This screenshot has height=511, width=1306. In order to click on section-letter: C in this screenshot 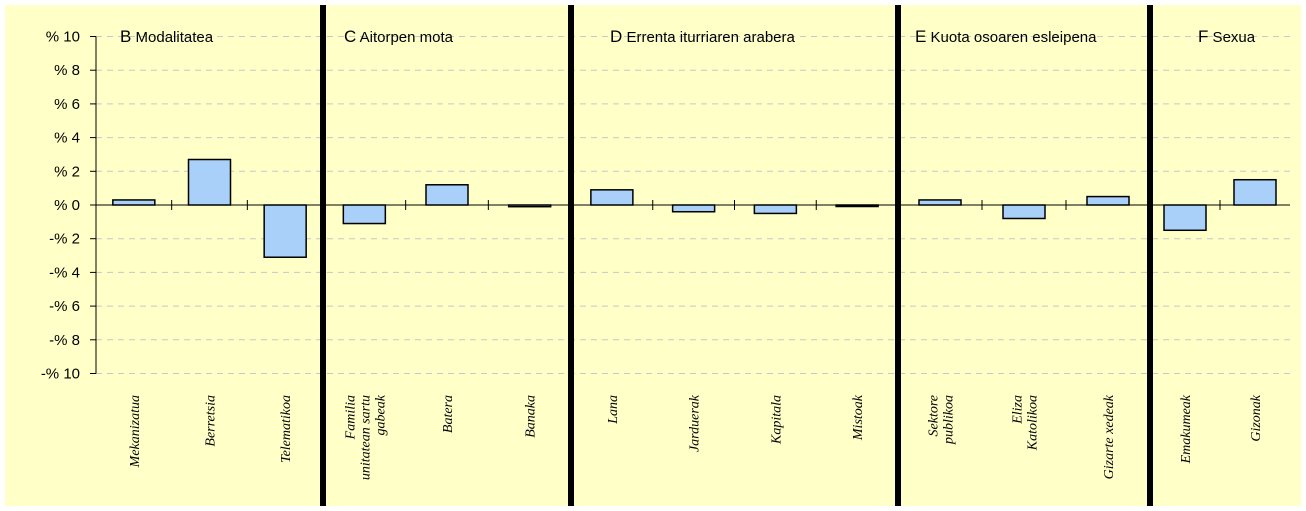, I will do `click(350, 36)`.